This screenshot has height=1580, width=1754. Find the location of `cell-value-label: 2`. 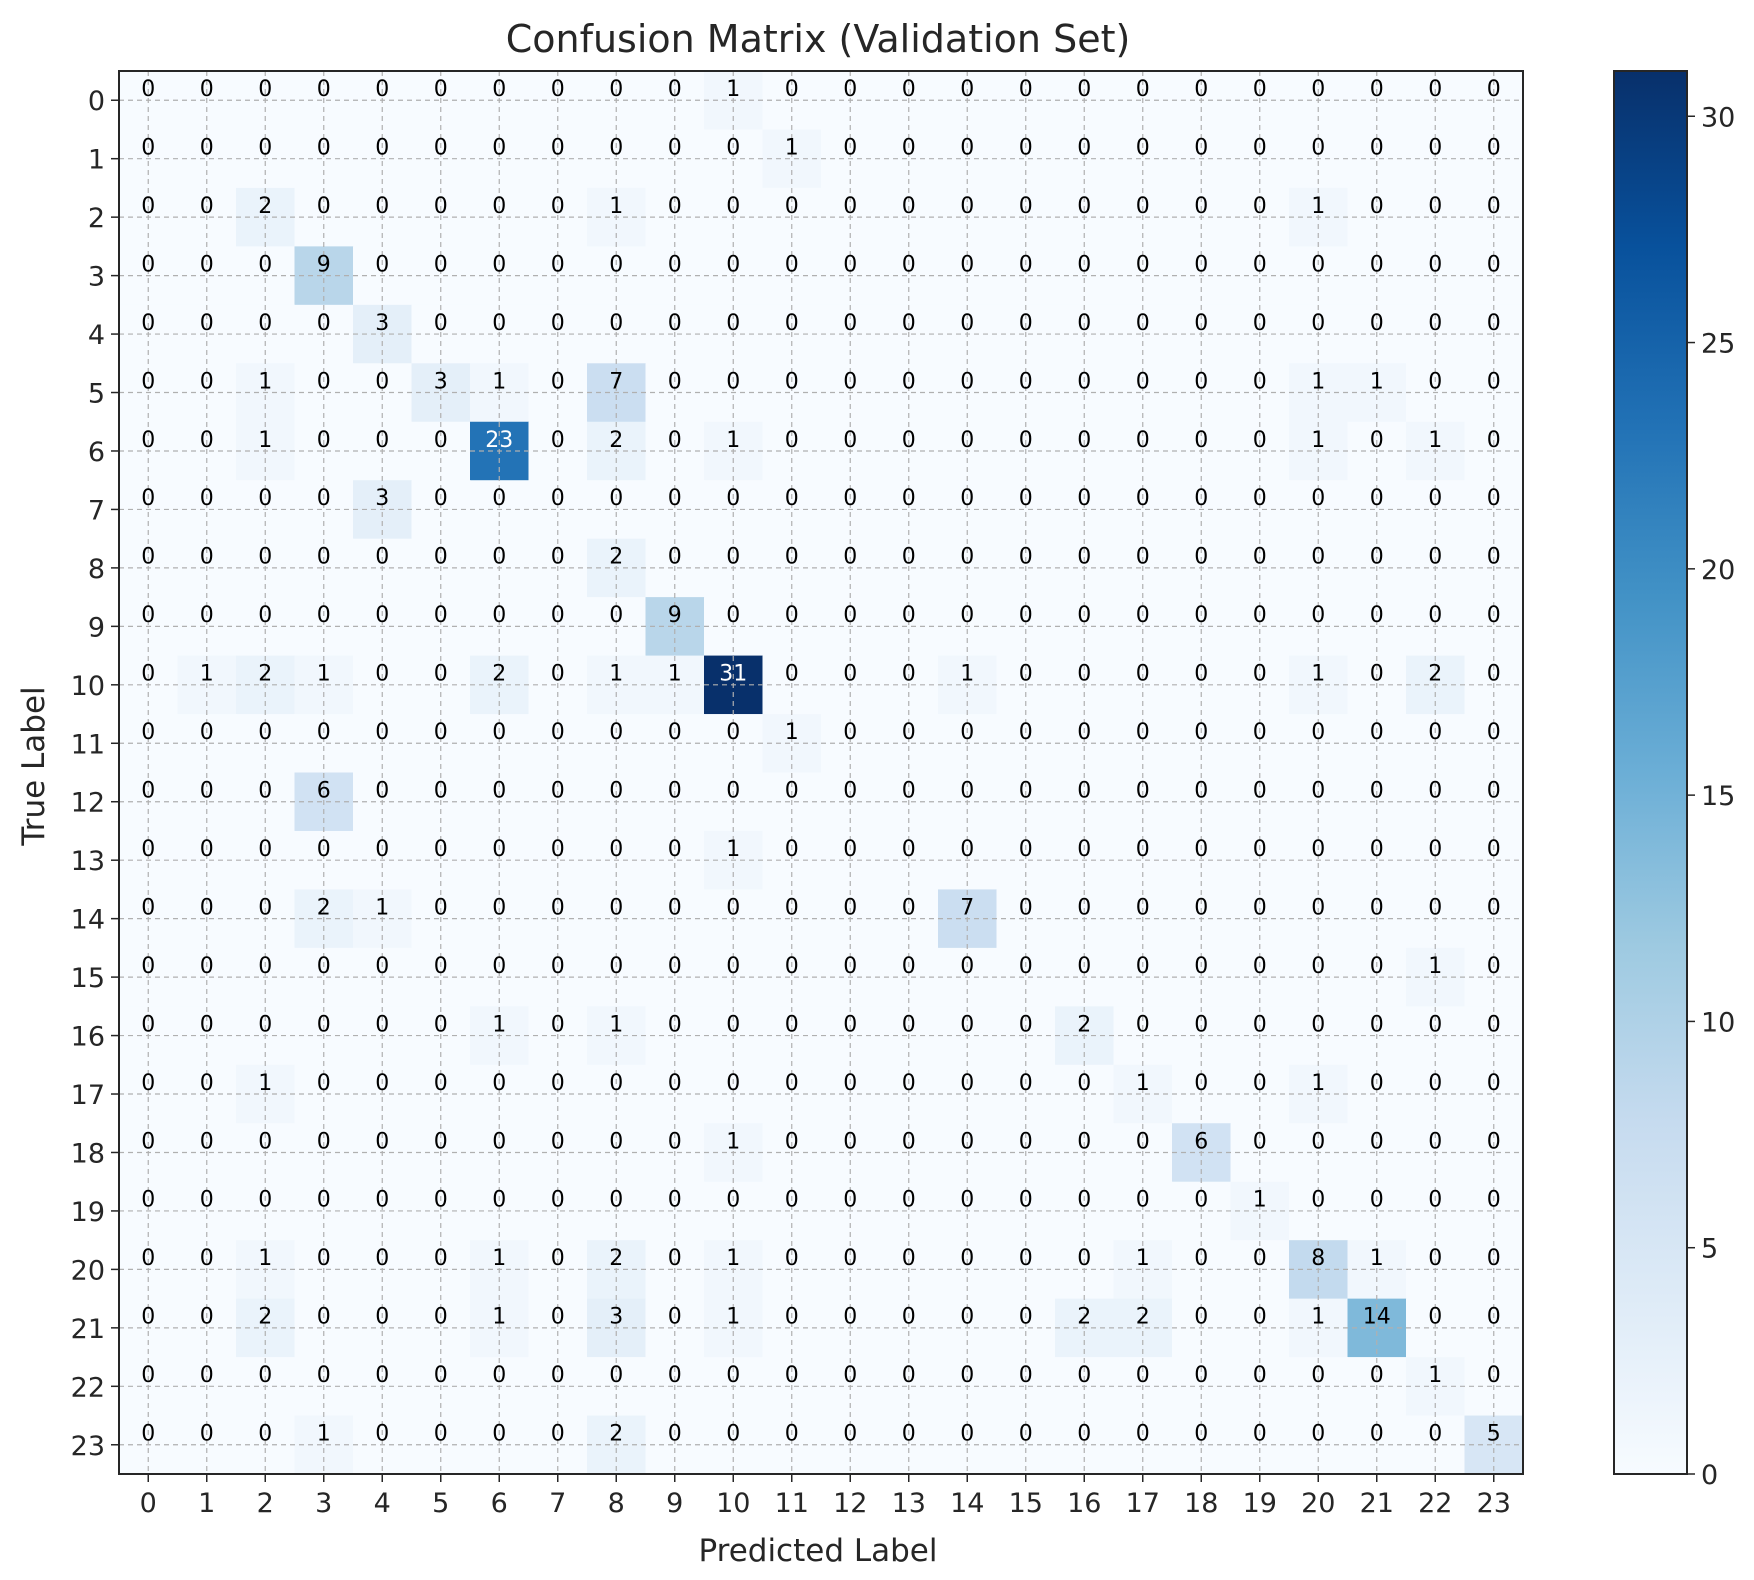

cell-value-label: 2 is located at coordinates (616, 1258).